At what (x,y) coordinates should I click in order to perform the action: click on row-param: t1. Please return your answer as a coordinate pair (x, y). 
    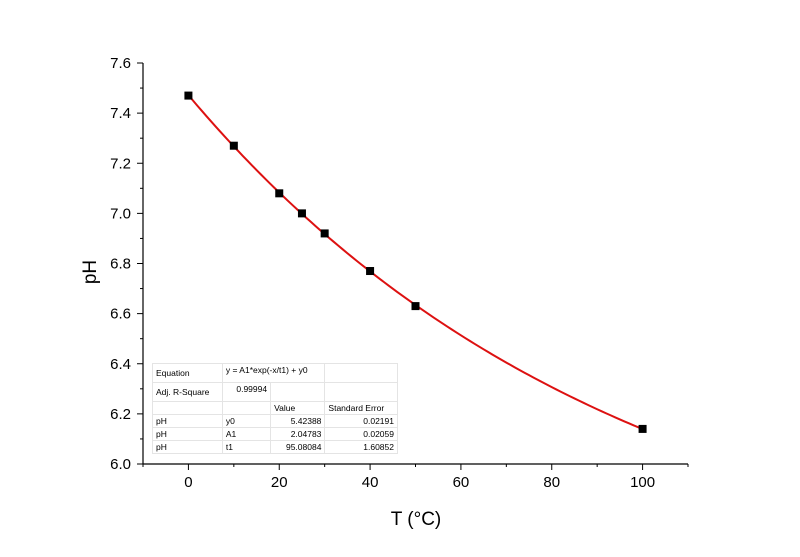
    Looking at the image, I should click on (246, 447).